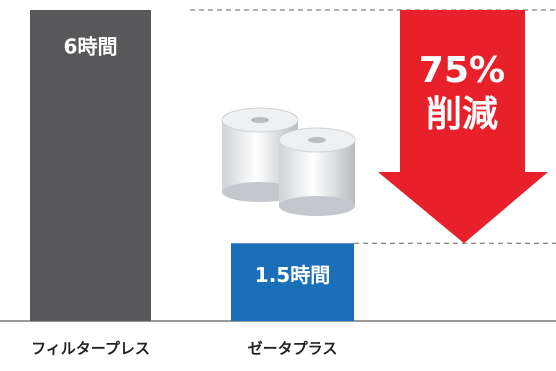  Describe the element at coordinates (90, 349) in the screenshot. I see `category-label: フィルタープレス` at that location.